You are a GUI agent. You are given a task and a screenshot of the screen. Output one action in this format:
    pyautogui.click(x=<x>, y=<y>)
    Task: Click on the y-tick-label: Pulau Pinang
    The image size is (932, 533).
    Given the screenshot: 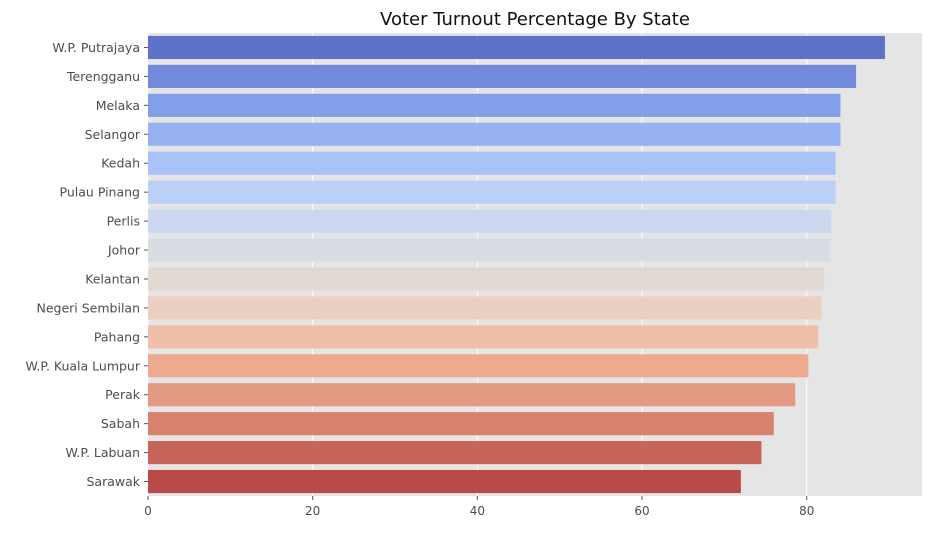 What is the action you would take?
    pyautogui.click(x=100, y=192)
    